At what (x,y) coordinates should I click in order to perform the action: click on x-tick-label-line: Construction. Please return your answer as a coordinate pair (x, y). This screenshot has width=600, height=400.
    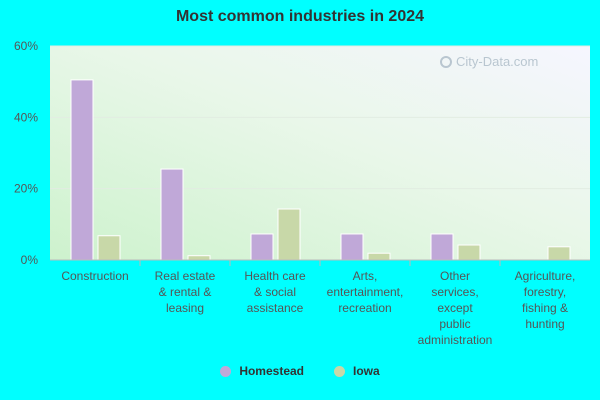
    Looking at the image, I should click on (94, 276).